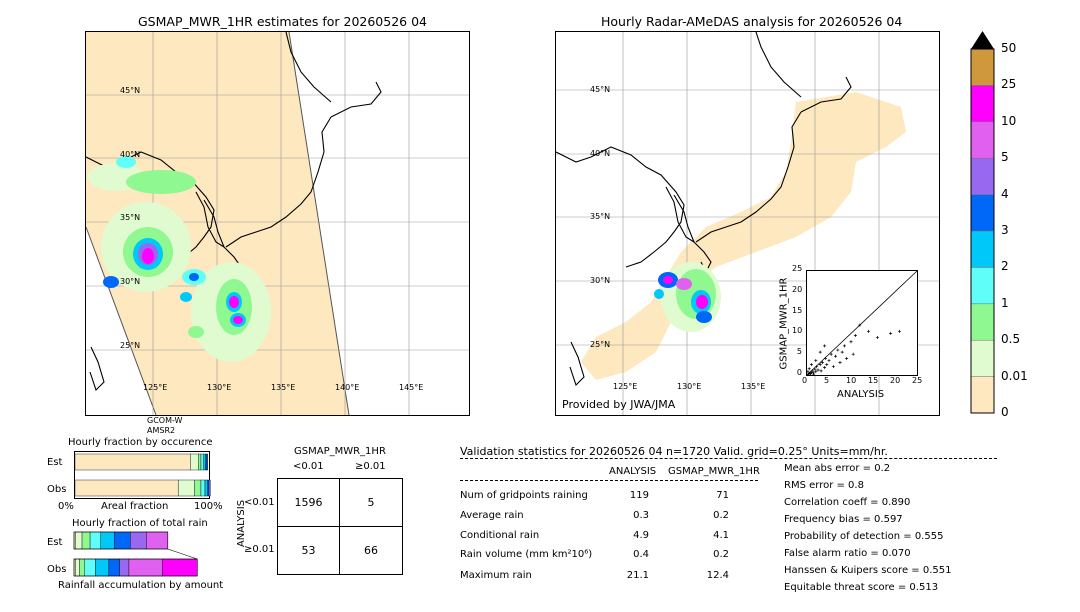 The width and height of the screenshot is (1080, 612). What do you see at coordinates (161, 430) in the screenshot?
I see `sensor-label: AMSR2` at bounding box center [161, 430].